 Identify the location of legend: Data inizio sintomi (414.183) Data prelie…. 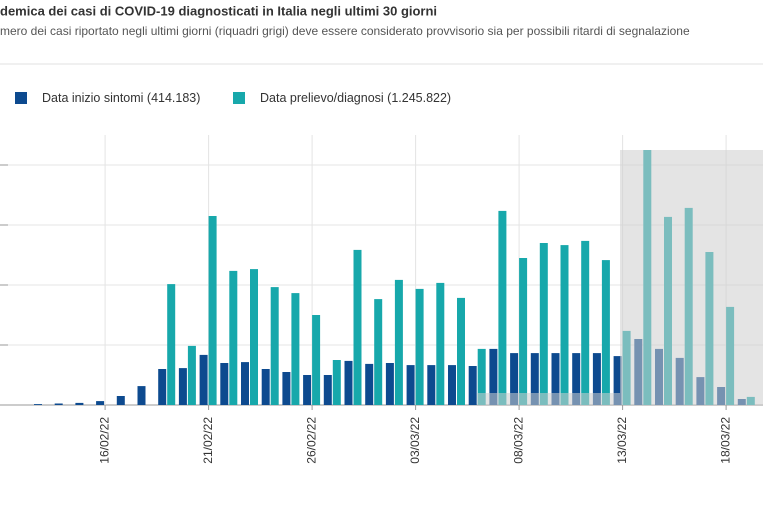
(233, 98).